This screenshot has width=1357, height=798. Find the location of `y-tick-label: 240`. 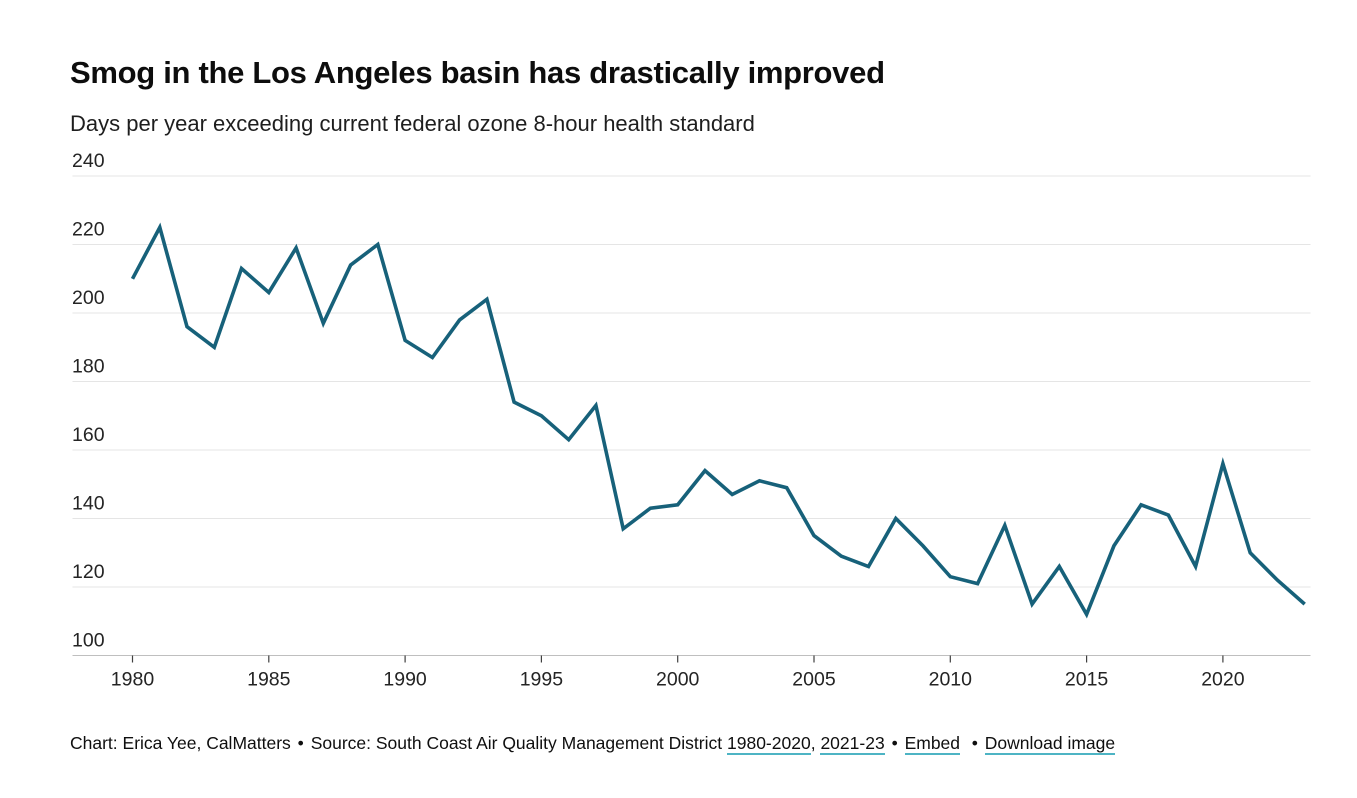

y-tick-label: 240 is located at coordinates (88, 161).